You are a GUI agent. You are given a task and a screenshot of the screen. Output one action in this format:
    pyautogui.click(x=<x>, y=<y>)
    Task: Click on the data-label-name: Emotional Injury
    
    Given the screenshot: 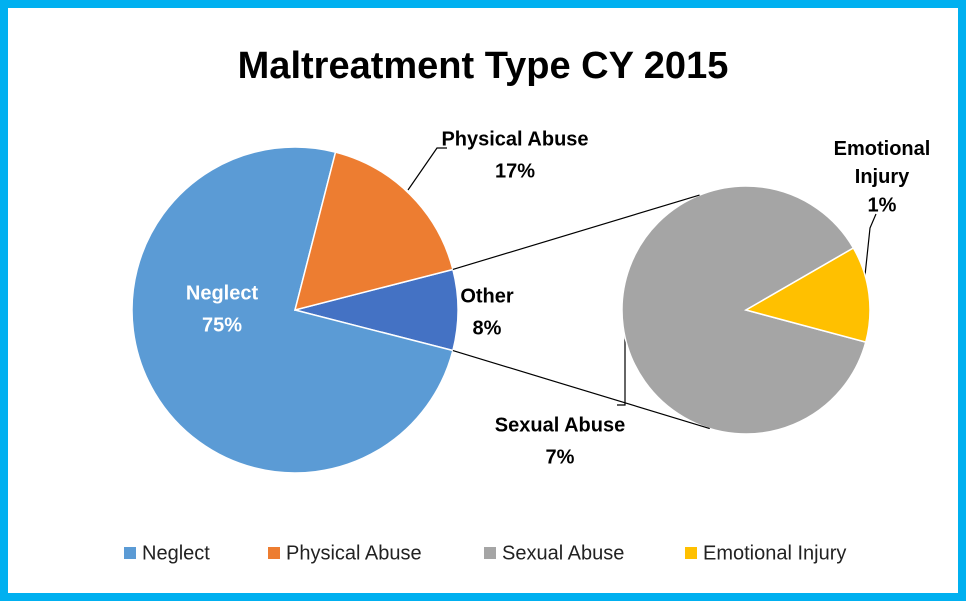 What is the action you would take?
    pyautogui.click(x=882, y=163)
    